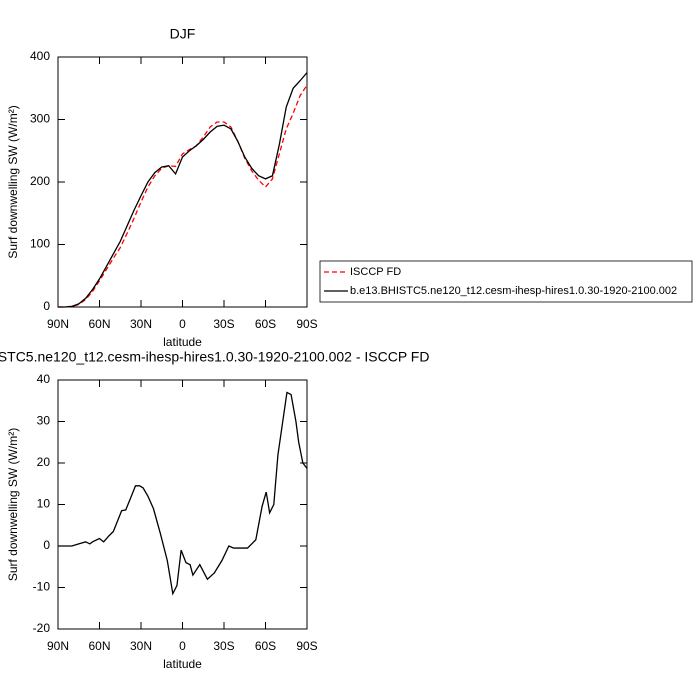 The width and height of the screenshot is (700, 700). Describe the element at coordinates (506, 281) in the screenshot. I see `legend-box` at that location.